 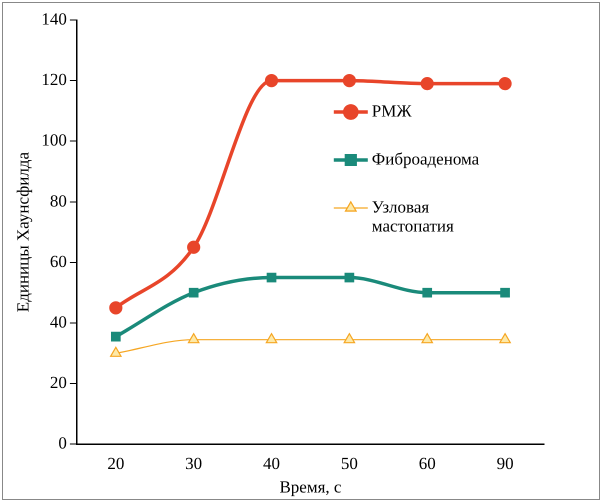 What do you see at coordinates (54, 18) in the screenshot?
I see `y-tick-label: 140` at bounding box center [54, 18].